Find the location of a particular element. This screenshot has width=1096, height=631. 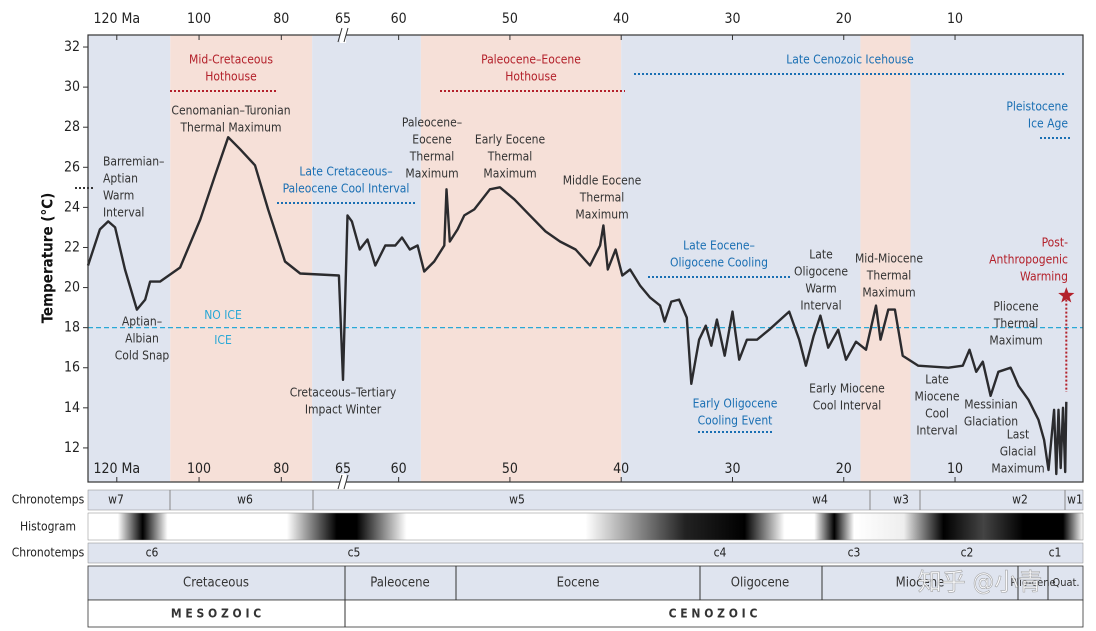

y-tick-label: 20 is located at coordinates (72, 288).